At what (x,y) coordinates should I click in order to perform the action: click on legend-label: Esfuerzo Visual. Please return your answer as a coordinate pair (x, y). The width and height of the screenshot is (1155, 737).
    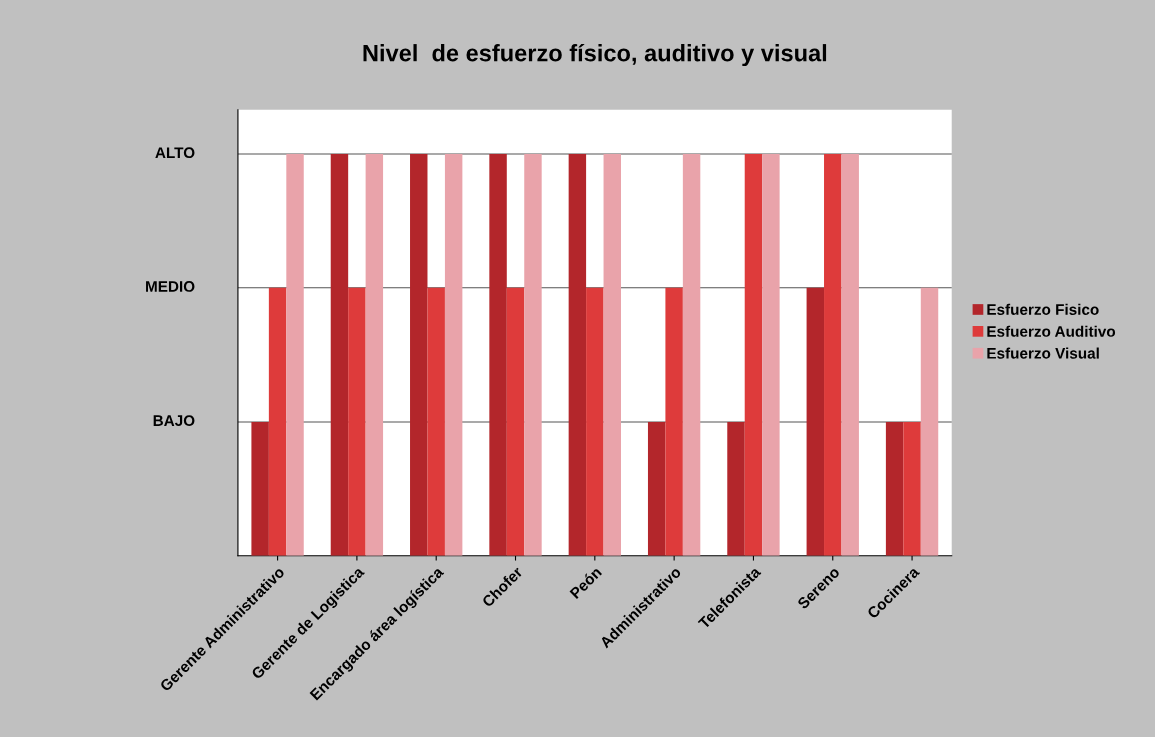
    Looking at the image, I should click on (1043, 353).